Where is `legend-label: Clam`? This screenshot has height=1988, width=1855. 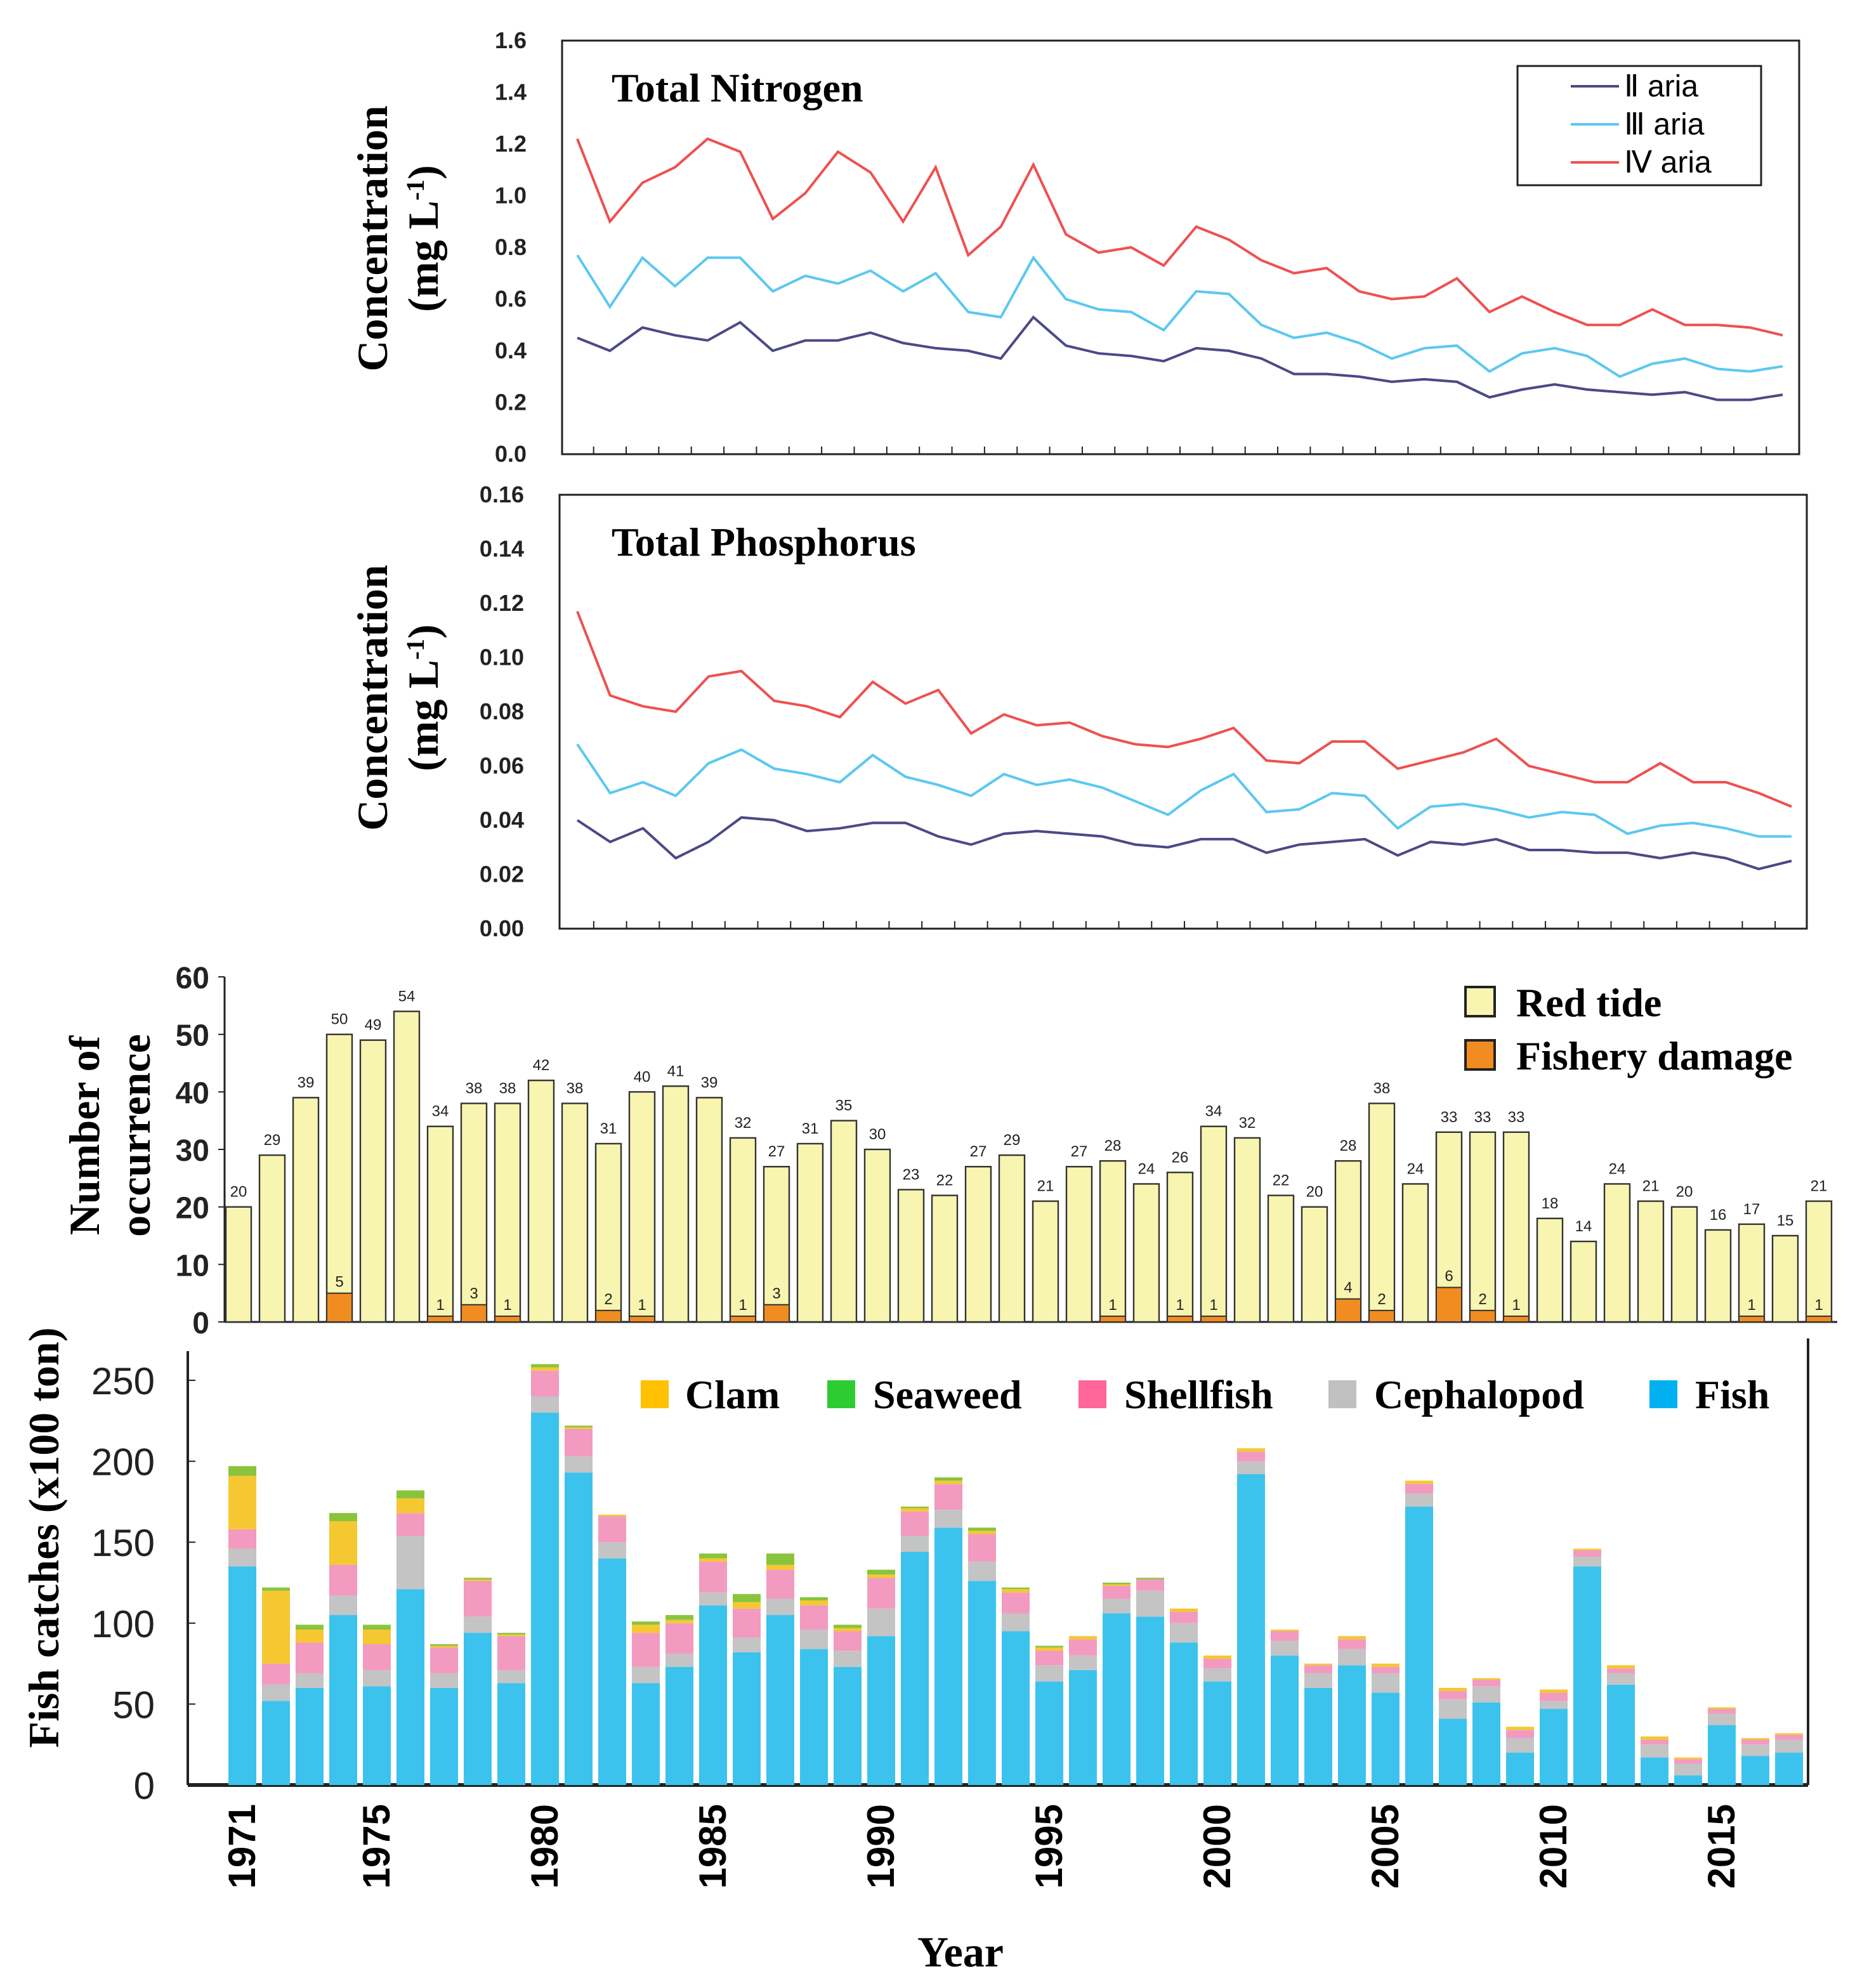
legend-label: Clam is located at coordinates (733, 1394).